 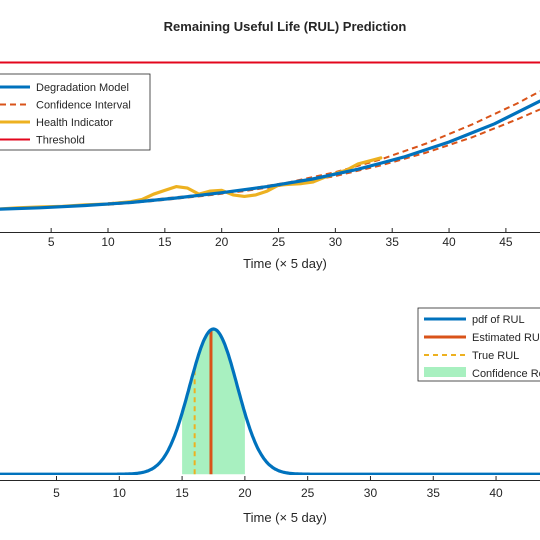 What do you see at coordinates (336, 242) in the screenshot?
I see `top-x-tick-30: 30` at bounding box center [336, 242].